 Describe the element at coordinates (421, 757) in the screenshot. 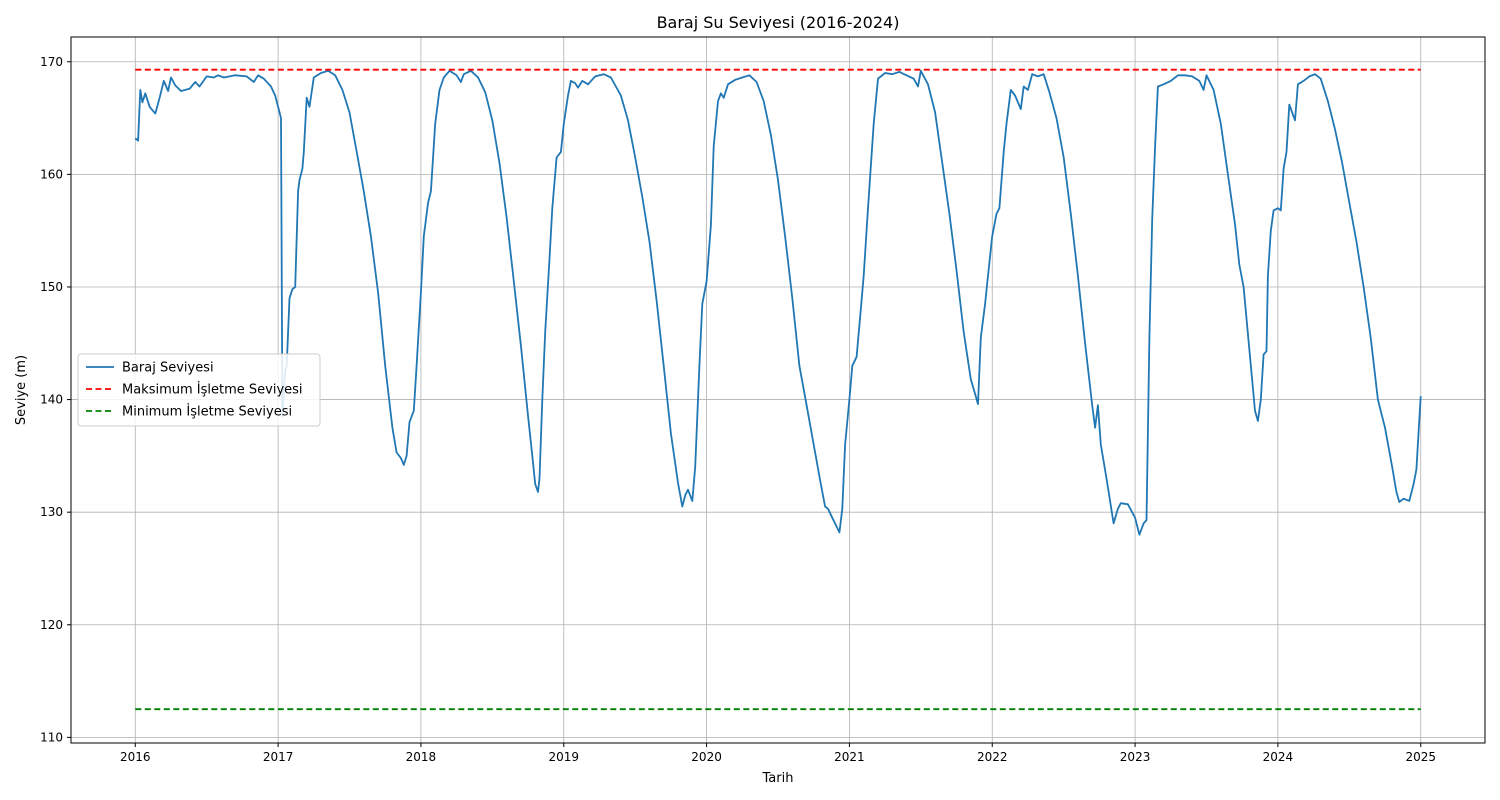

I see `x-tick-label: 2018` at that location.